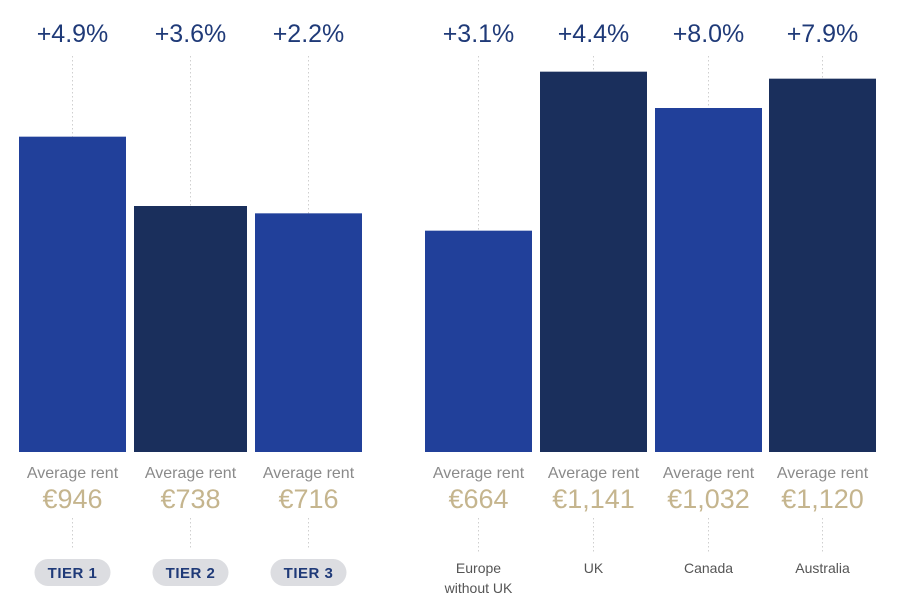 The image size is (900, 604). I want to click on category-label: TIER 1, so click(73, 573).